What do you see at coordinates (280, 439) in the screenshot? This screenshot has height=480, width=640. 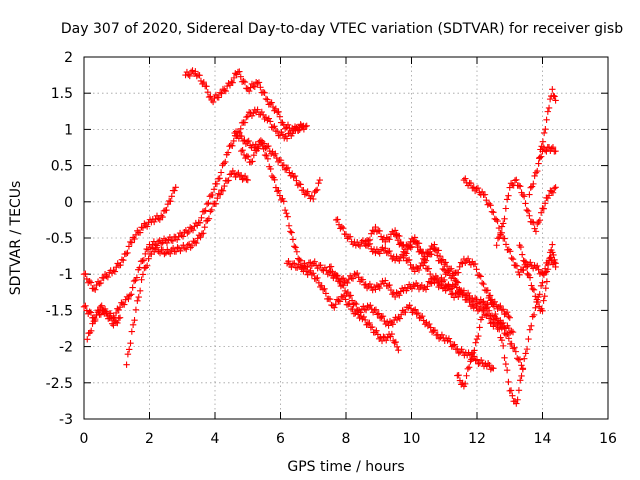 I see `x-tick-label: 6` at bounding box center [280, 439].